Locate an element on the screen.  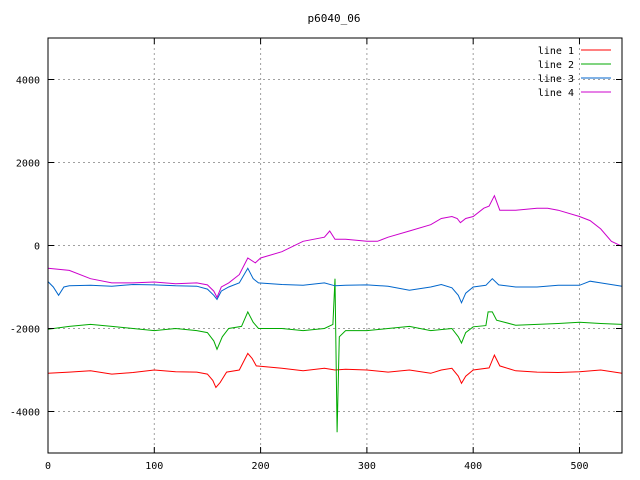
y-tick-label: 0 is located at coordinates (37, 247).